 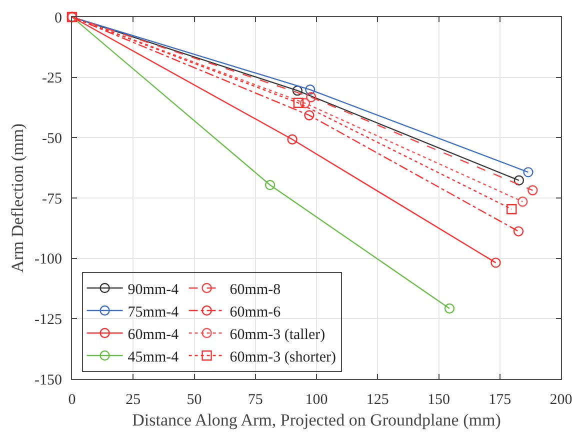 I want to click on x-axis-title: Distance Along Arm, Projected on Groundplane (mm), so click(x=316, y=420).